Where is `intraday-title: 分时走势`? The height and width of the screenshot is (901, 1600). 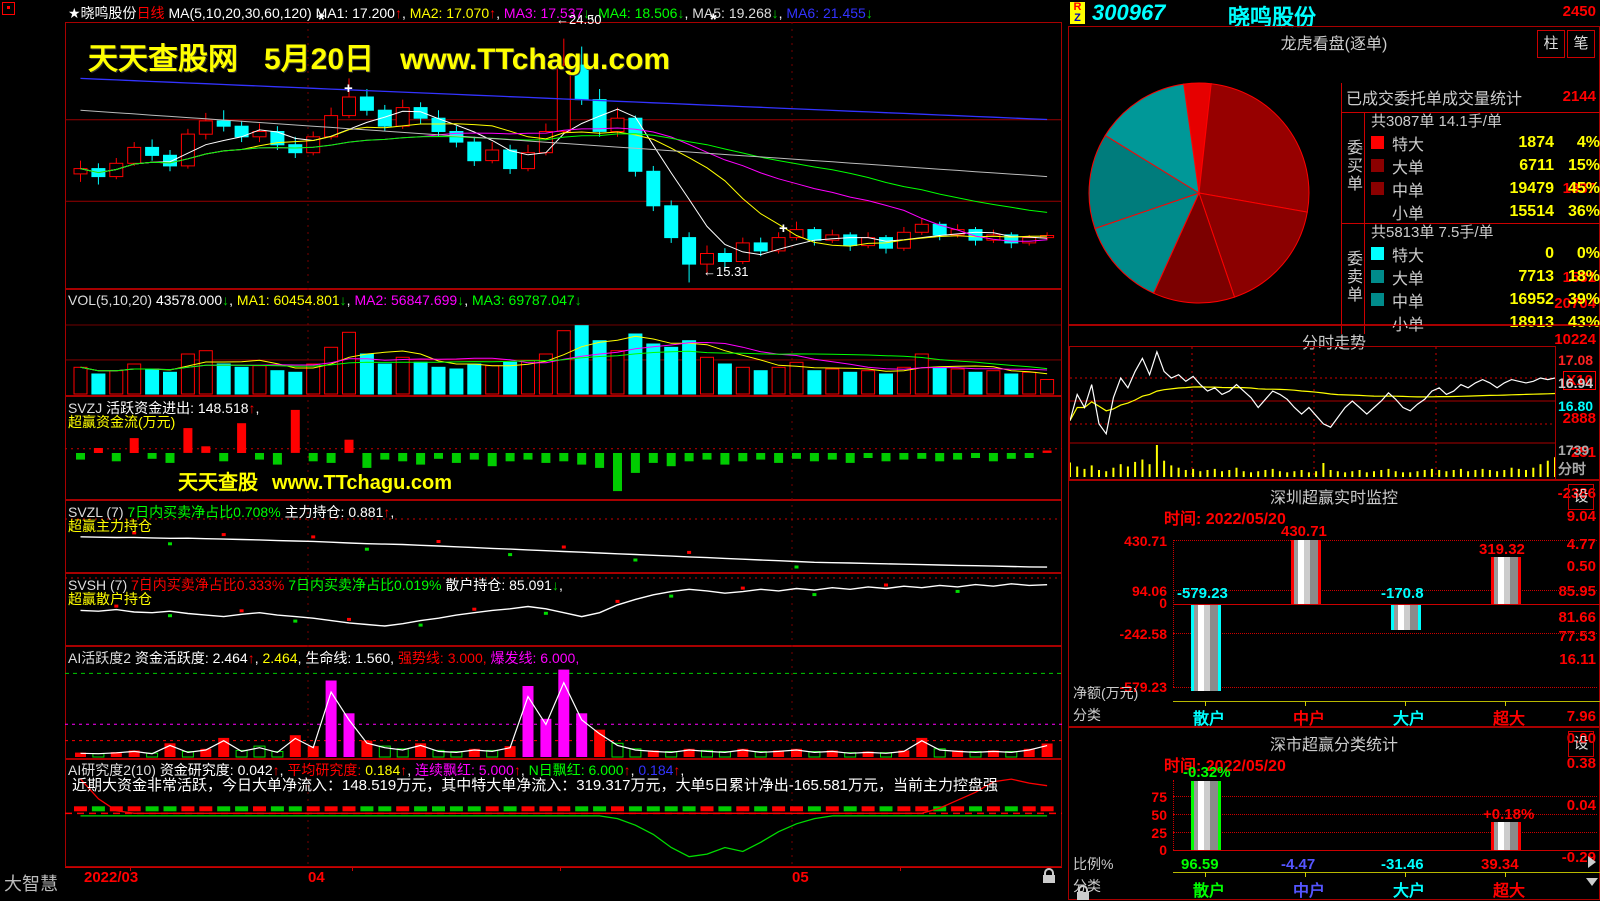
intraday-title: 分时走势 is located at coordinates (1333, 343).